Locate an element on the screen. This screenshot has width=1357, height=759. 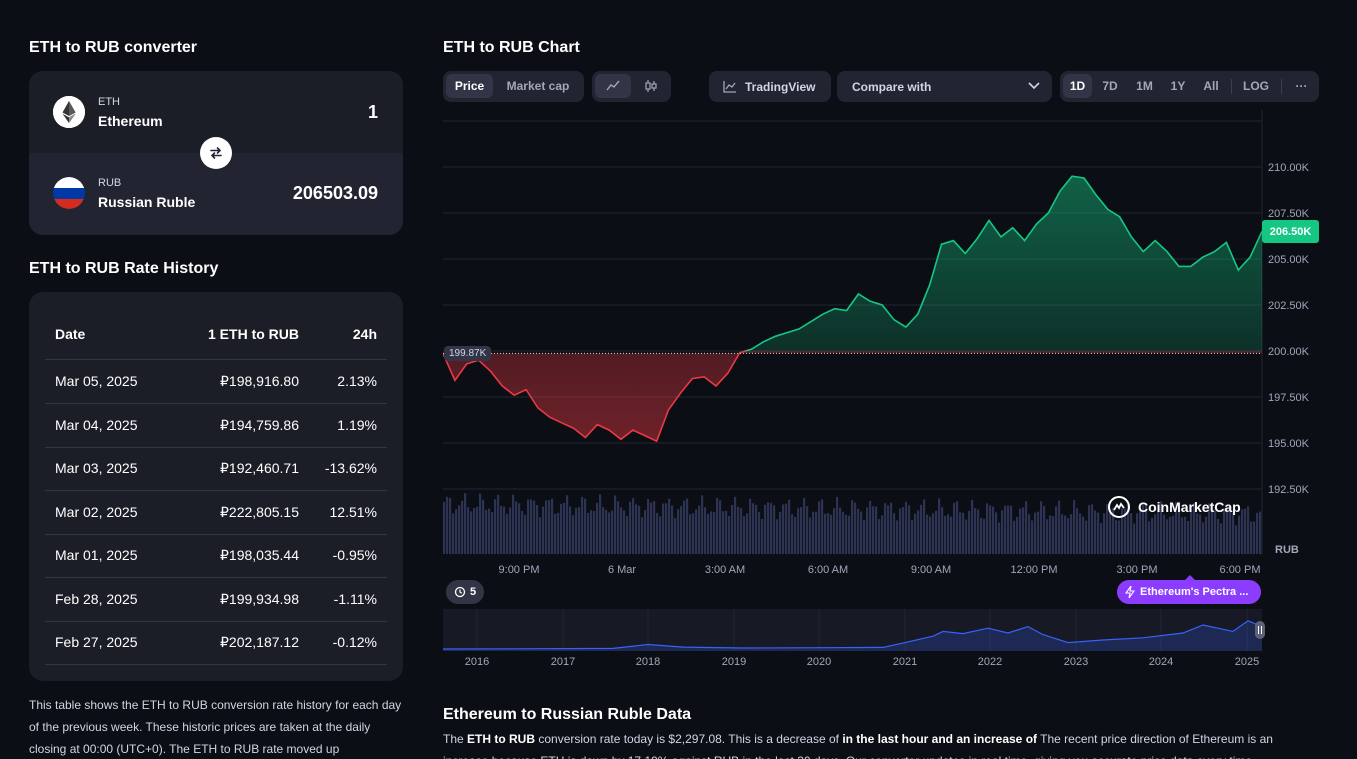
swap-arrows-icon is located at coordinates (216, 153).